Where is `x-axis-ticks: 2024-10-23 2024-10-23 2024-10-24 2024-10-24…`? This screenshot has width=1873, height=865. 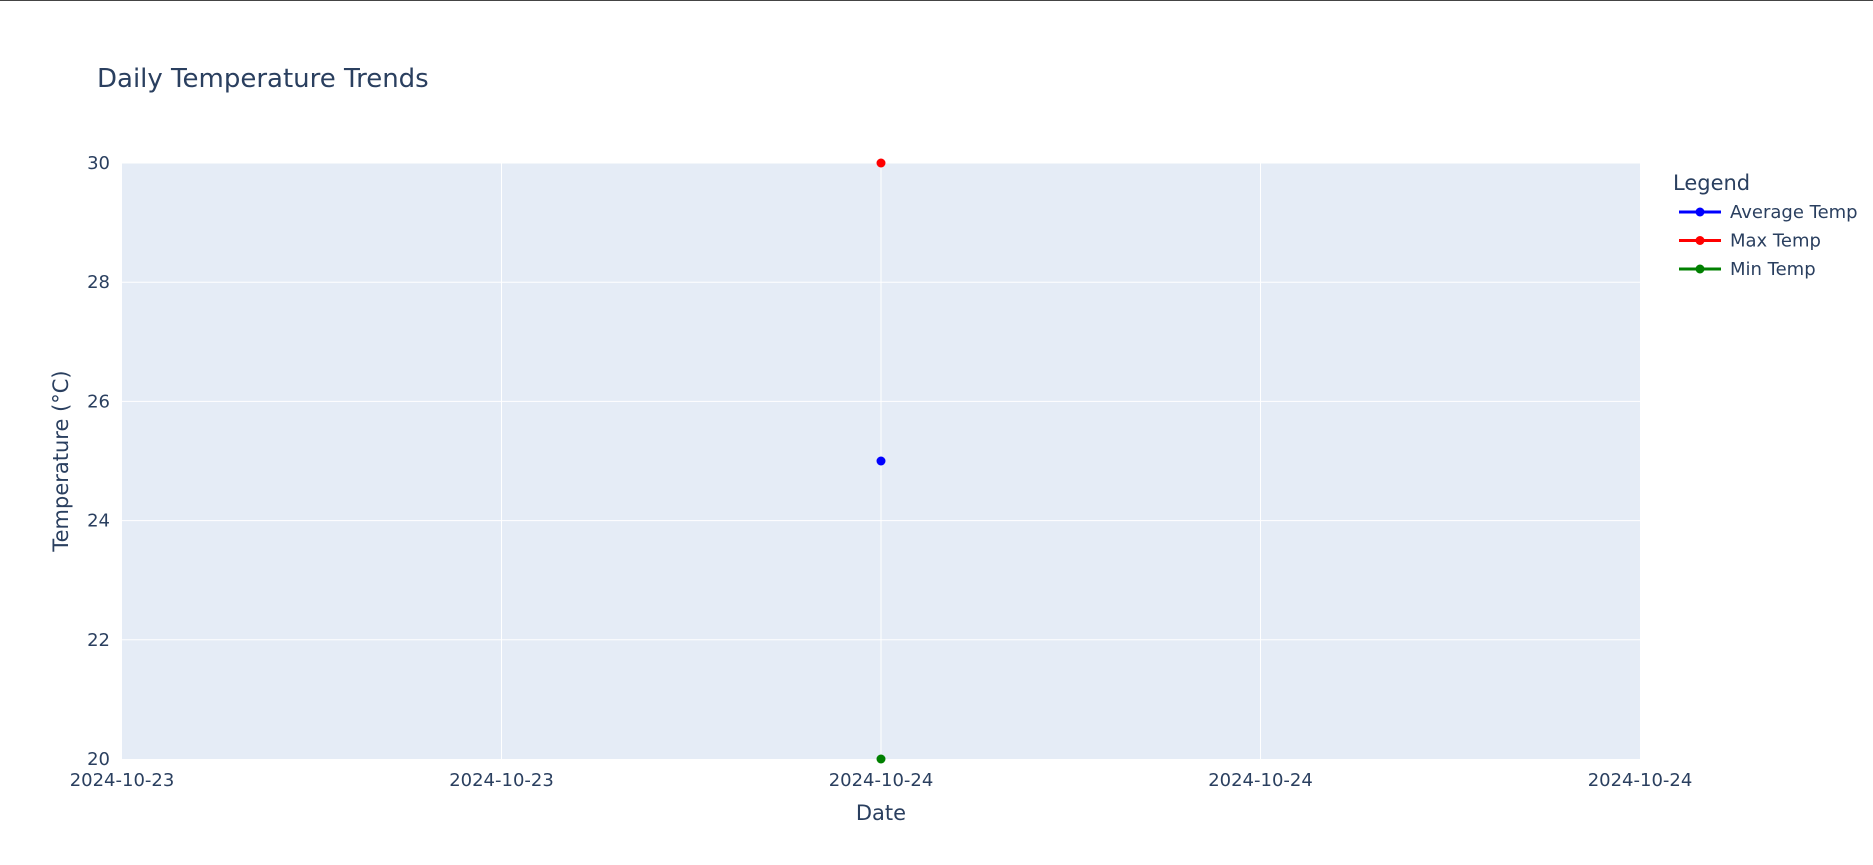 x-axis-ticks: 2024-10-23 2024-10-23 2024-10-24 2024-10-24… is located at coordinates (881, 780).